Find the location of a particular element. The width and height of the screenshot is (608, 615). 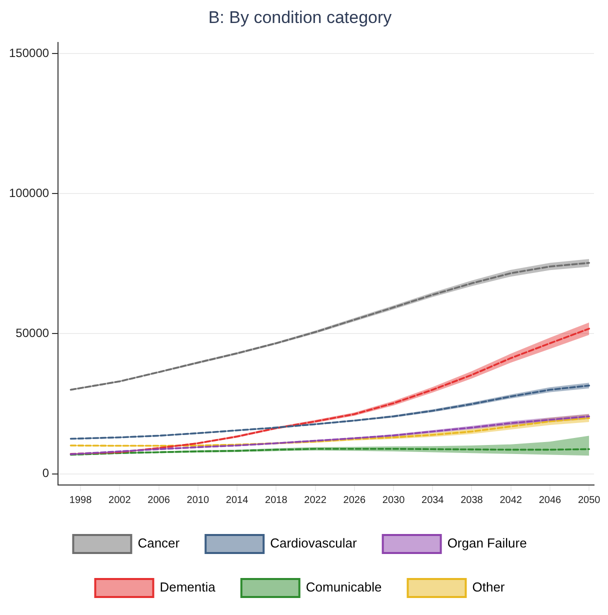

x-tick-label: 2022 is located at coordinates (315, 500).